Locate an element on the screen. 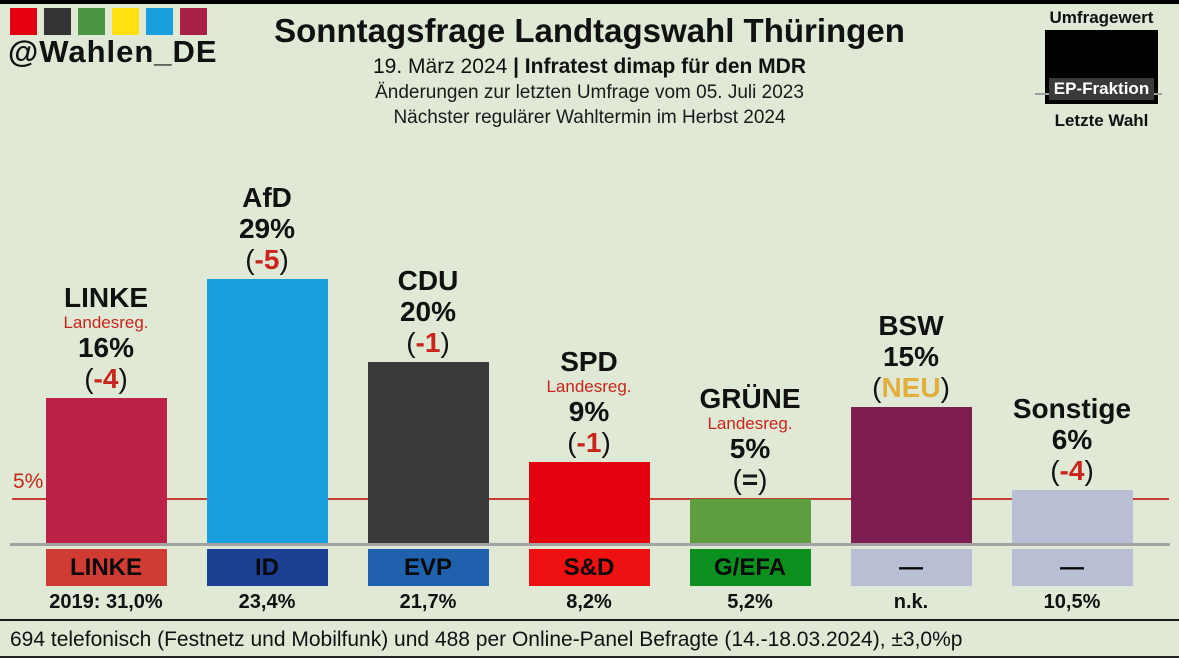  party-poll-value: 16% is located at coordinates (106, 348).